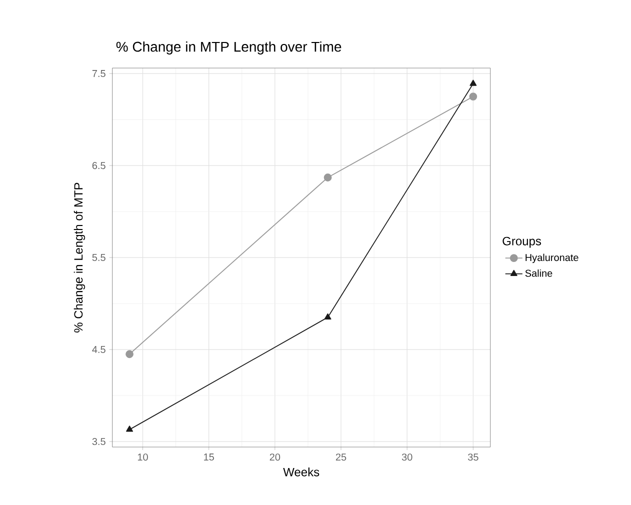 Image resolution: width=631 pixels, height=505 pixels. Describe the element at coordinates (99, 258) in the screenshot. I see `y-tick-label: 5.5` at that location.